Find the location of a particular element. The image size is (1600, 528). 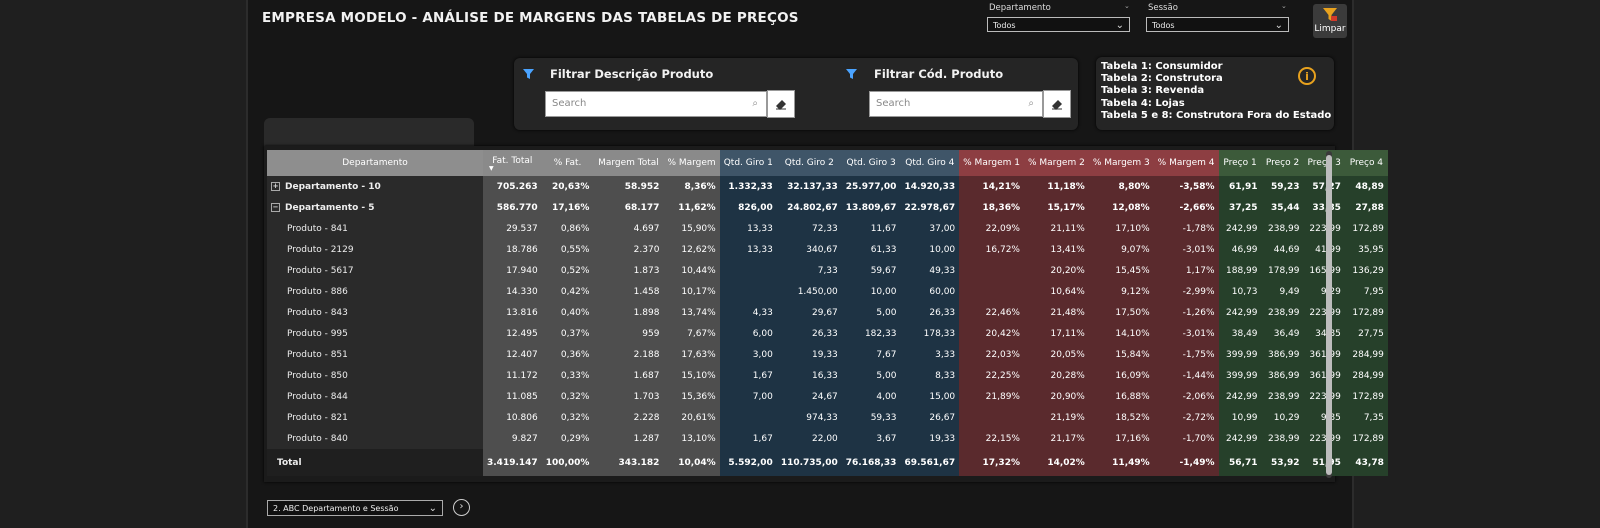

collapse-icon: − is located at coordinates (275, 207).